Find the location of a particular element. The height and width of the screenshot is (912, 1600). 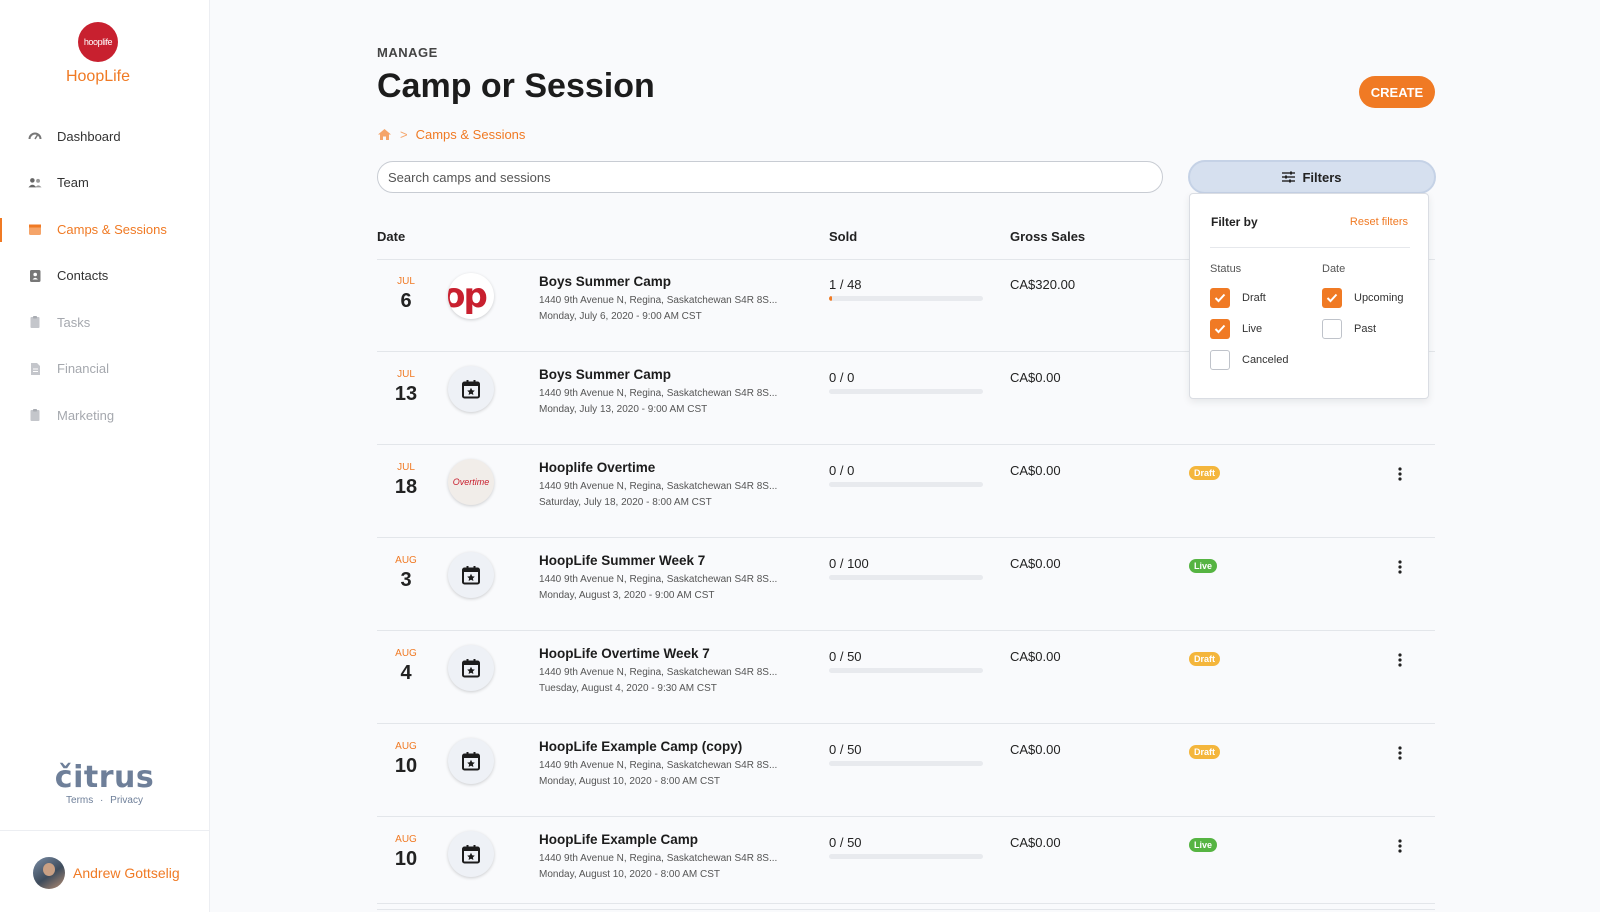

filter-option: Upcoming is located at coordinates (1363, 298).